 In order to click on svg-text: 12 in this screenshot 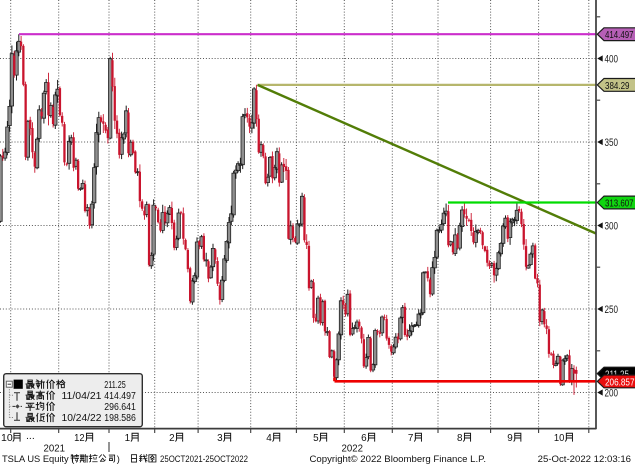, I will do `click(79, 438)`.